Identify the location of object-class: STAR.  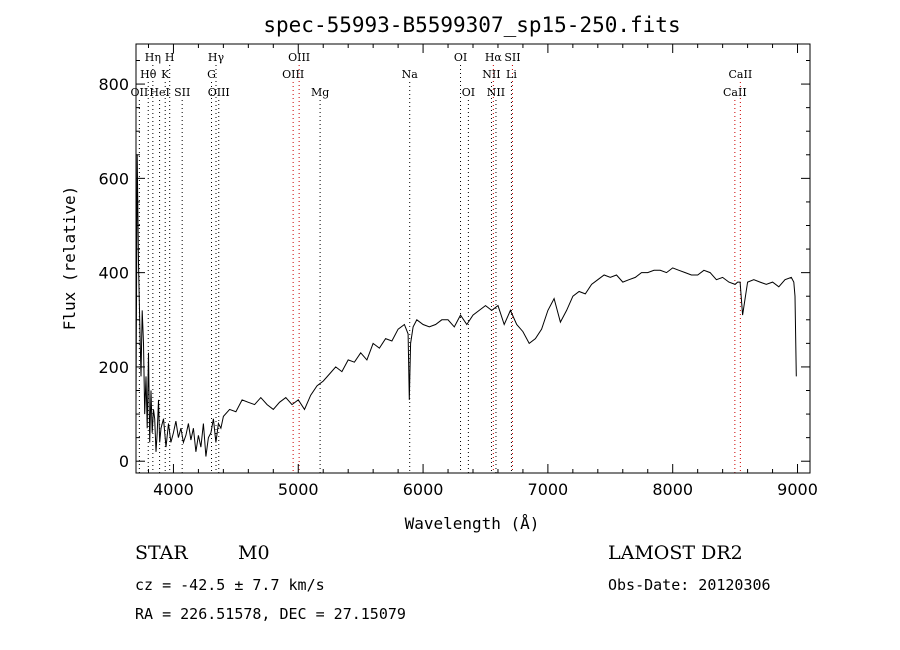
(161, 553).